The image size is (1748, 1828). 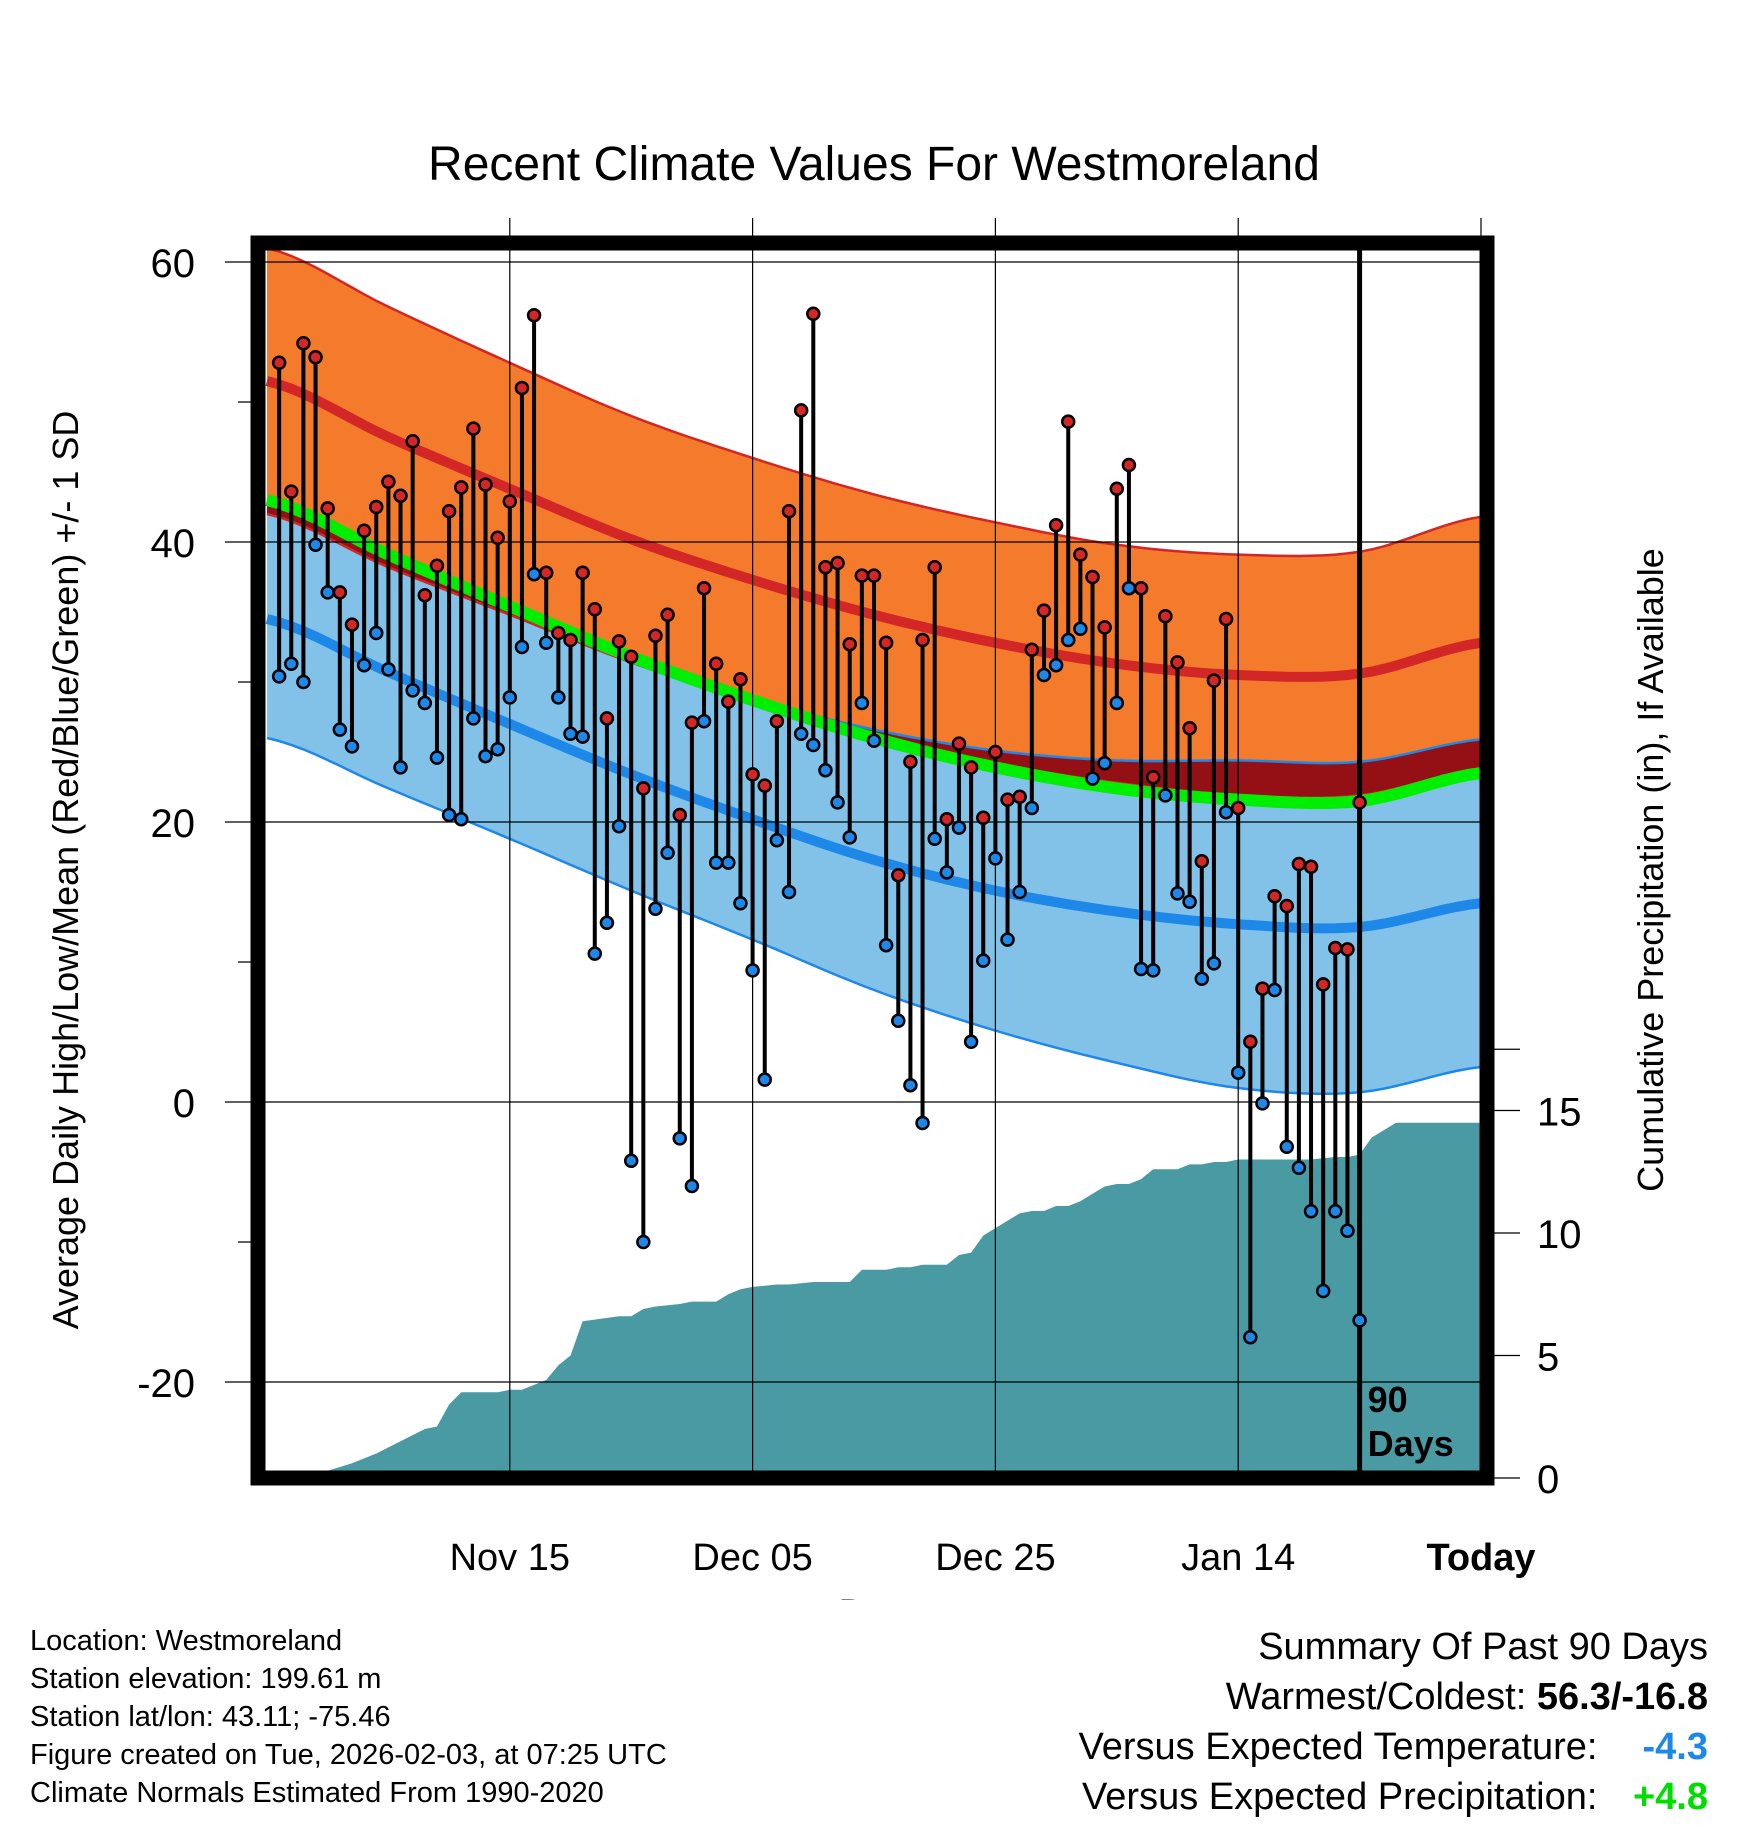 I want to click on y-tick-label: 0, so click(x=184, y=1104).